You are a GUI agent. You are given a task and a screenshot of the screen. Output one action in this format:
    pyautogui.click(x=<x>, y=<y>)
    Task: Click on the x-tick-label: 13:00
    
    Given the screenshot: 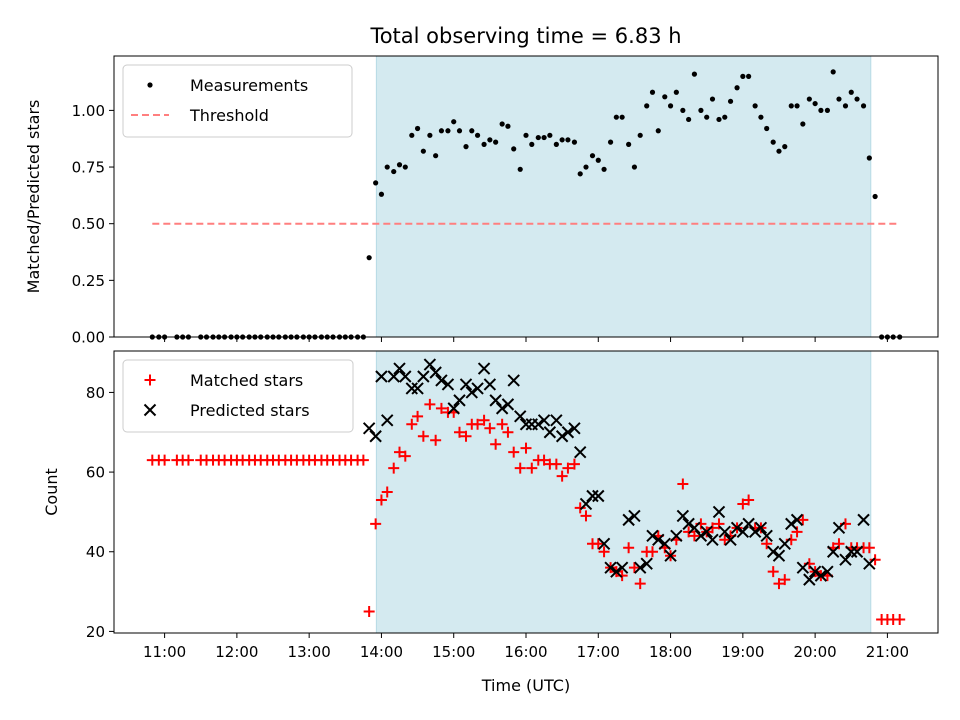 What is the action you would take?
    pyautogui.click(x=309, y=652)
    